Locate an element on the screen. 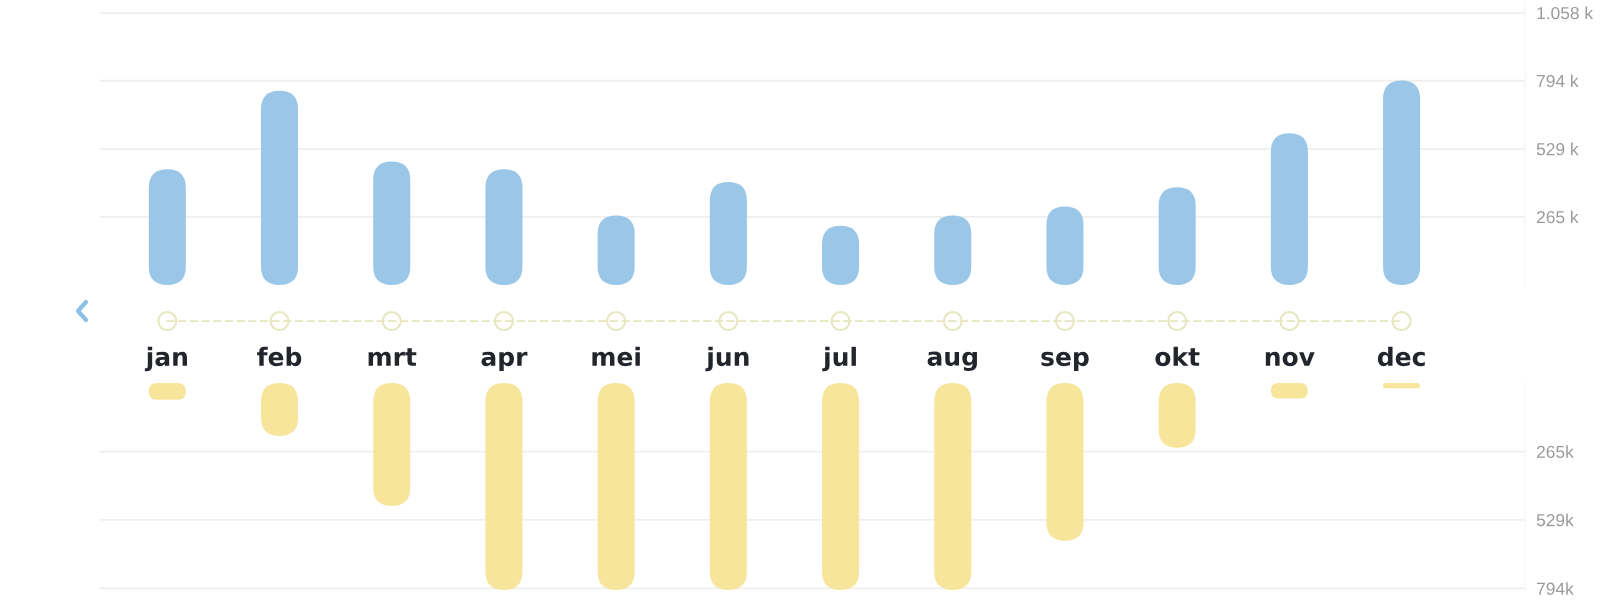 The width and height of the screenshot is (1600, 600). x-tick-label: nov is located at coordinates (1290, 359).